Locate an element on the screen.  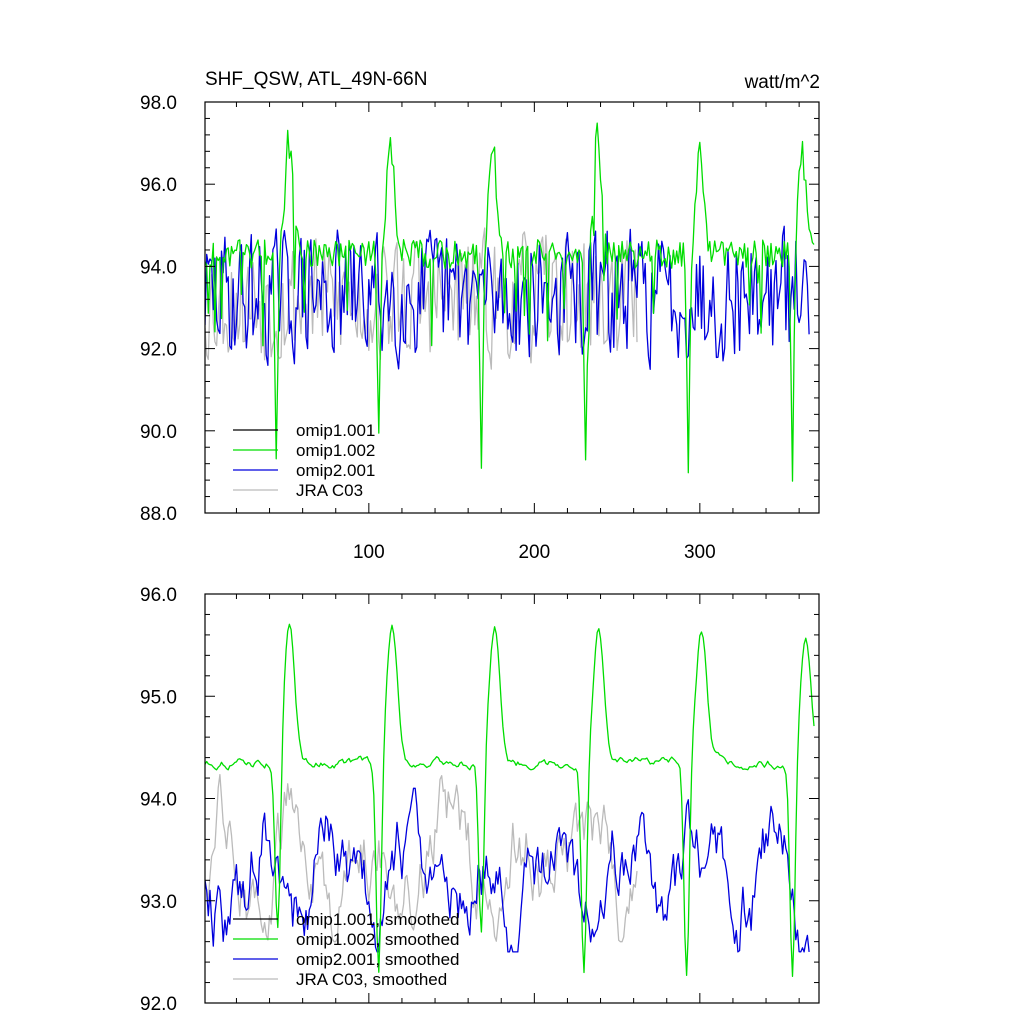
series-line-omip2-001-smoothed is located at coordinates (507, 870).